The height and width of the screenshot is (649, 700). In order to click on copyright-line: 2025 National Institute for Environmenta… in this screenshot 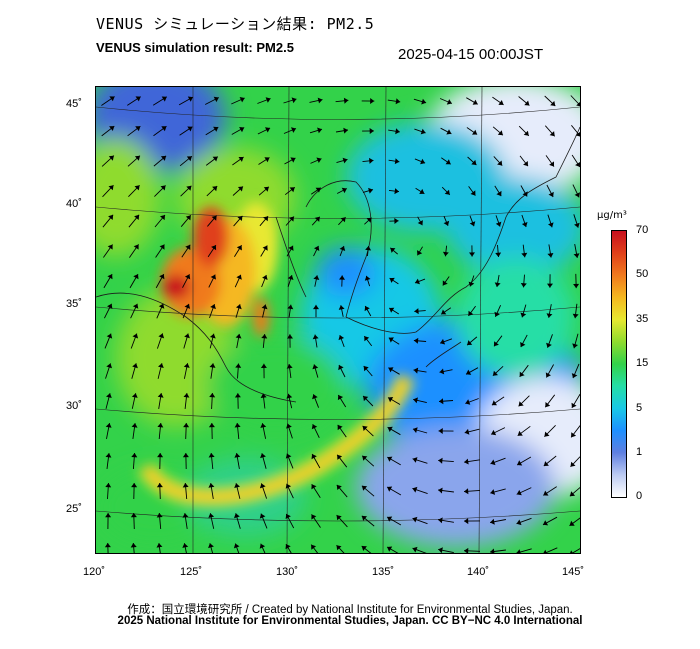, I will do `click(350, 621)`.